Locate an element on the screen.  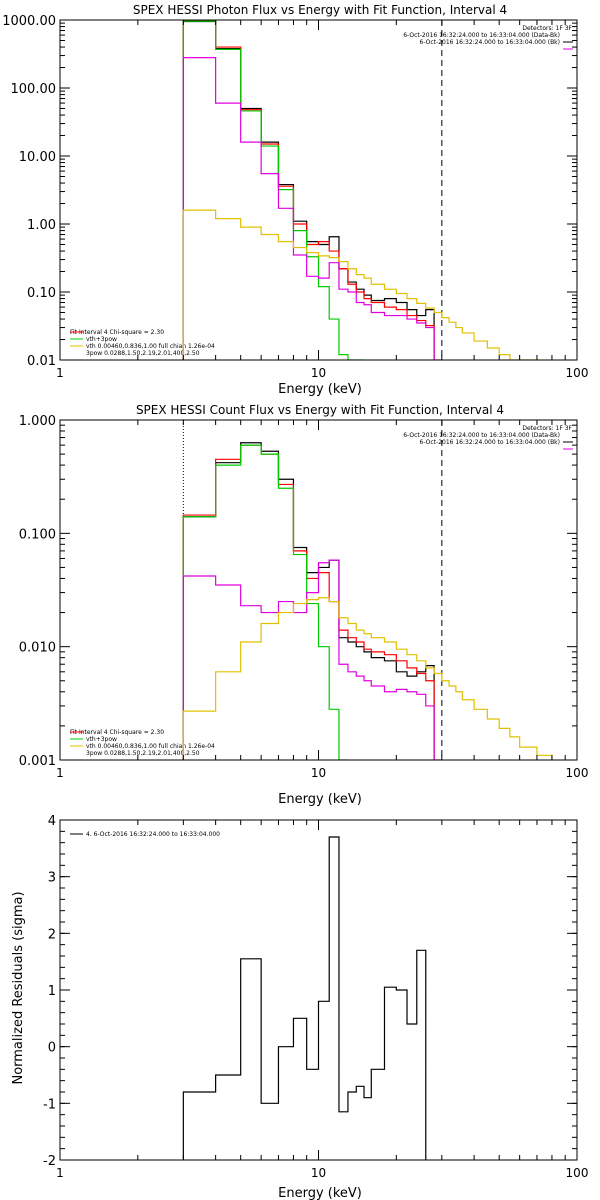
count-flux-ytick-label-2: 0.100 is located at coordinates (37, 534).